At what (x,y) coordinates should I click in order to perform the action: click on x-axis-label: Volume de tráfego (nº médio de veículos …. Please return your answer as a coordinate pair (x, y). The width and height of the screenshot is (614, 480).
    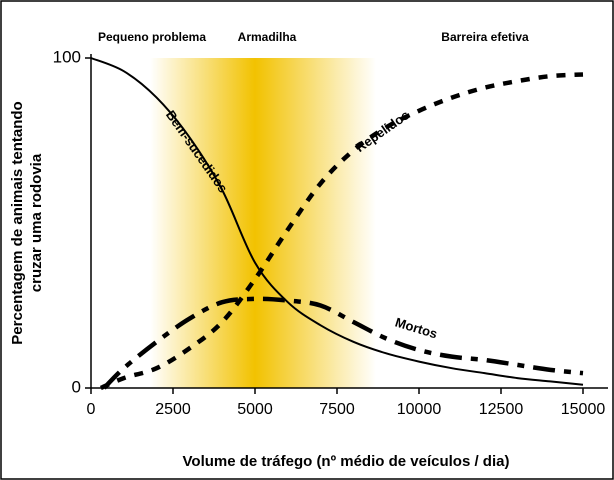
    Looking at the image, I should click on (346, 461).